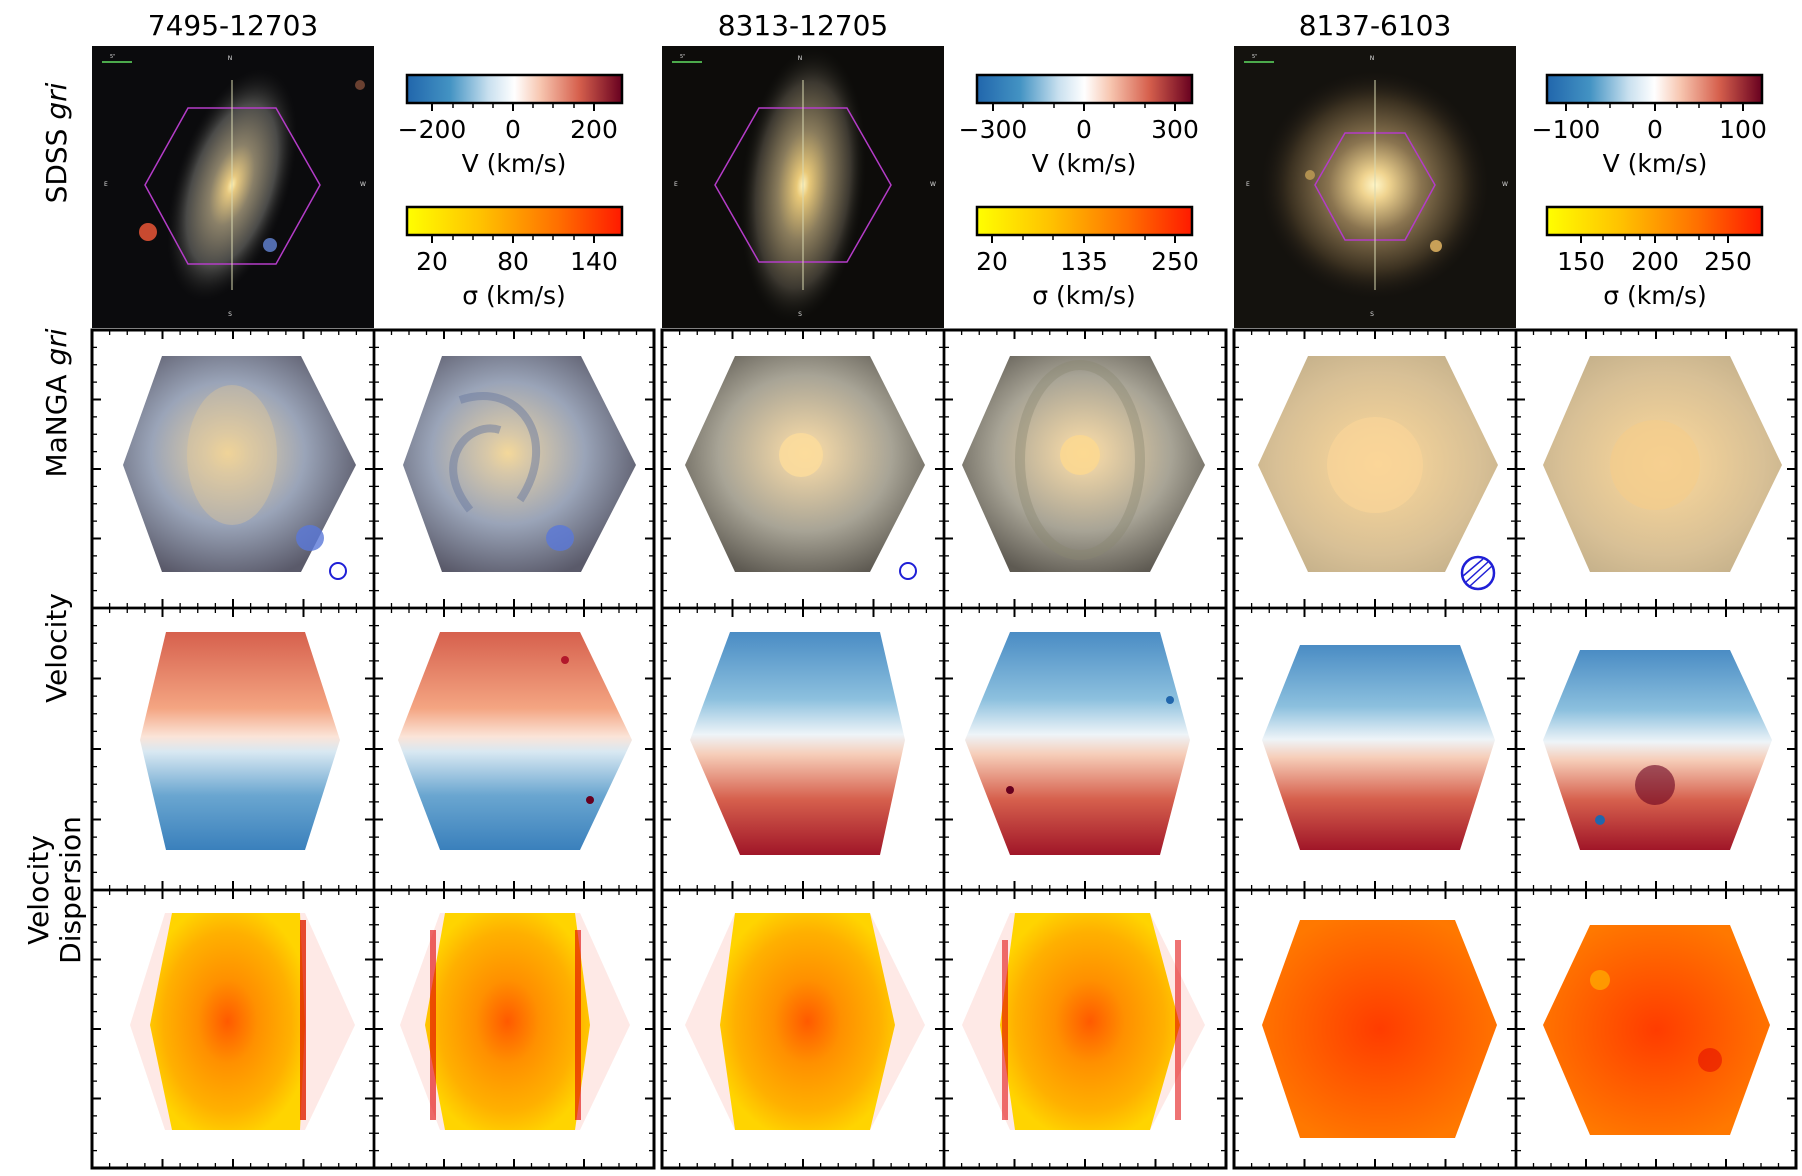 Image resolution: width=1802 pixels, height=1176 pixels. Describe the element at coordinates (1175, 129) in the screenshot. I see `colorbar-tick-label: 300` at that location.